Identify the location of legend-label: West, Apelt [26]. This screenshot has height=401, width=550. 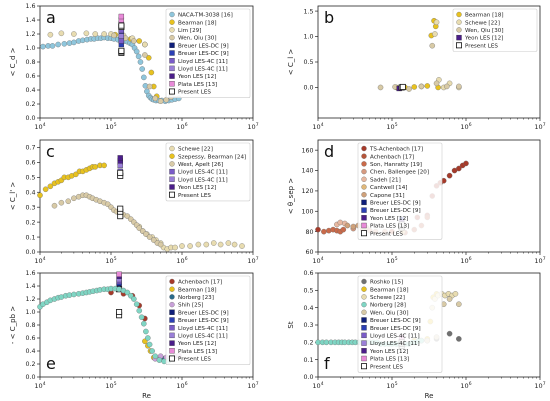
(200, 165).